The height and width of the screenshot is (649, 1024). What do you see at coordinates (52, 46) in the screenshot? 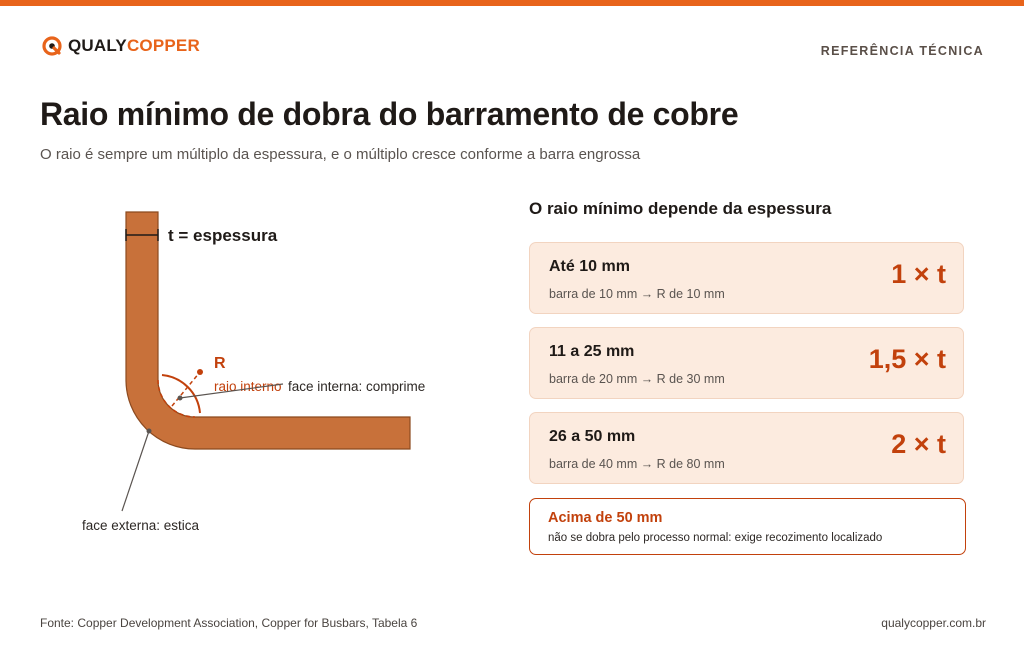
I see `qualycopper-logo-icon` at bounding box center [52, 46].